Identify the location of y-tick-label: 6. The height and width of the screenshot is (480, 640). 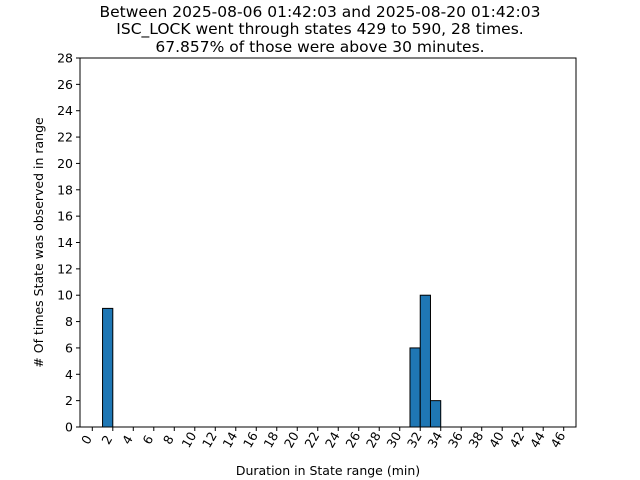
(69, 347).